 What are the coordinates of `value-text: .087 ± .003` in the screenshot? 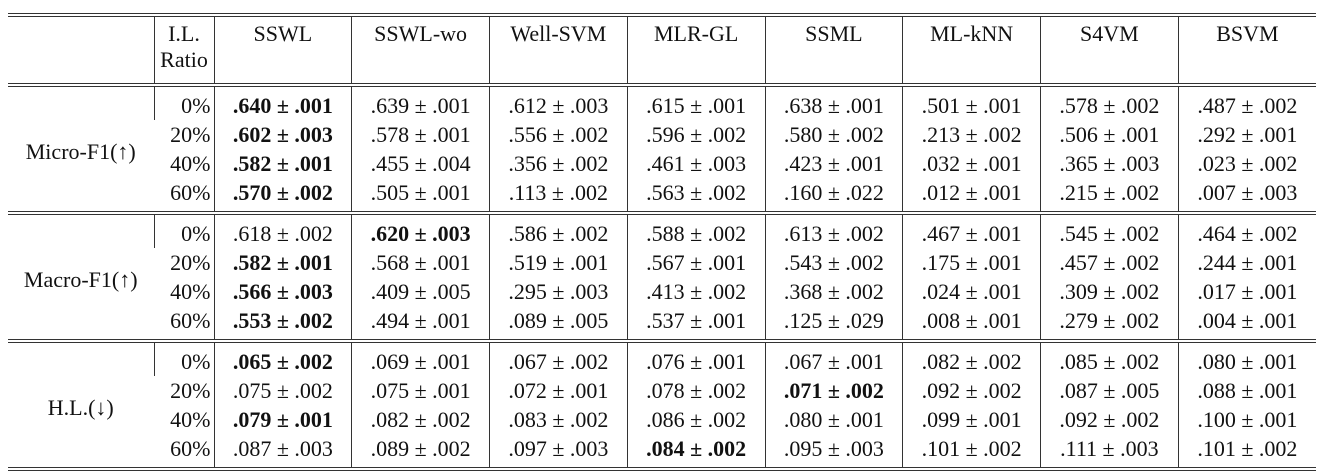 It's located at (282, 448).